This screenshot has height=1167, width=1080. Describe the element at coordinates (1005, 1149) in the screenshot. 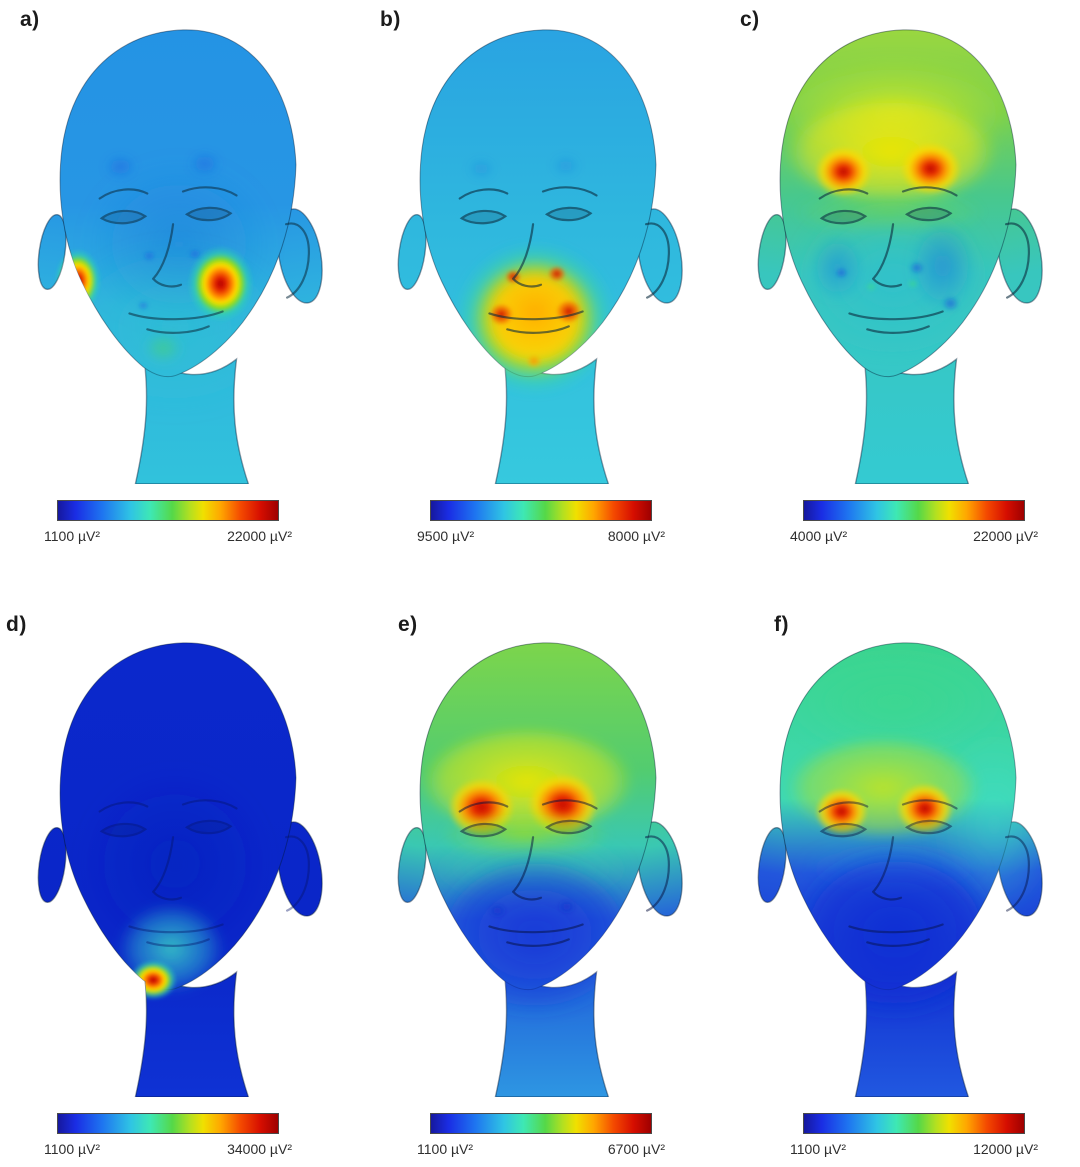

I see `colorbar-max-label: 12000 µV²` at that location.